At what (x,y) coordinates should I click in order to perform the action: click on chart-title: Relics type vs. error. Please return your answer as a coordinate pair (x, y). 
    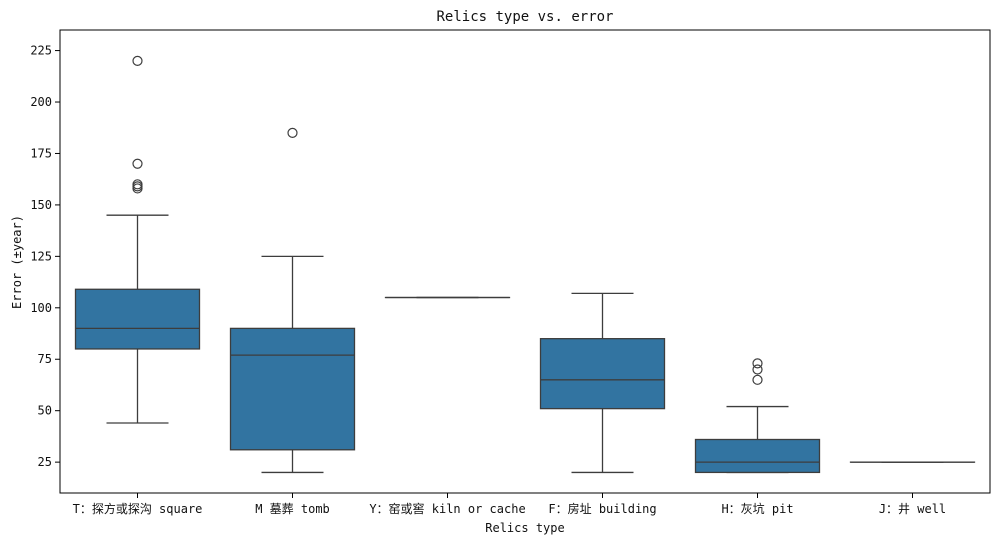
    Looking at the image, I should click on (524, 17).